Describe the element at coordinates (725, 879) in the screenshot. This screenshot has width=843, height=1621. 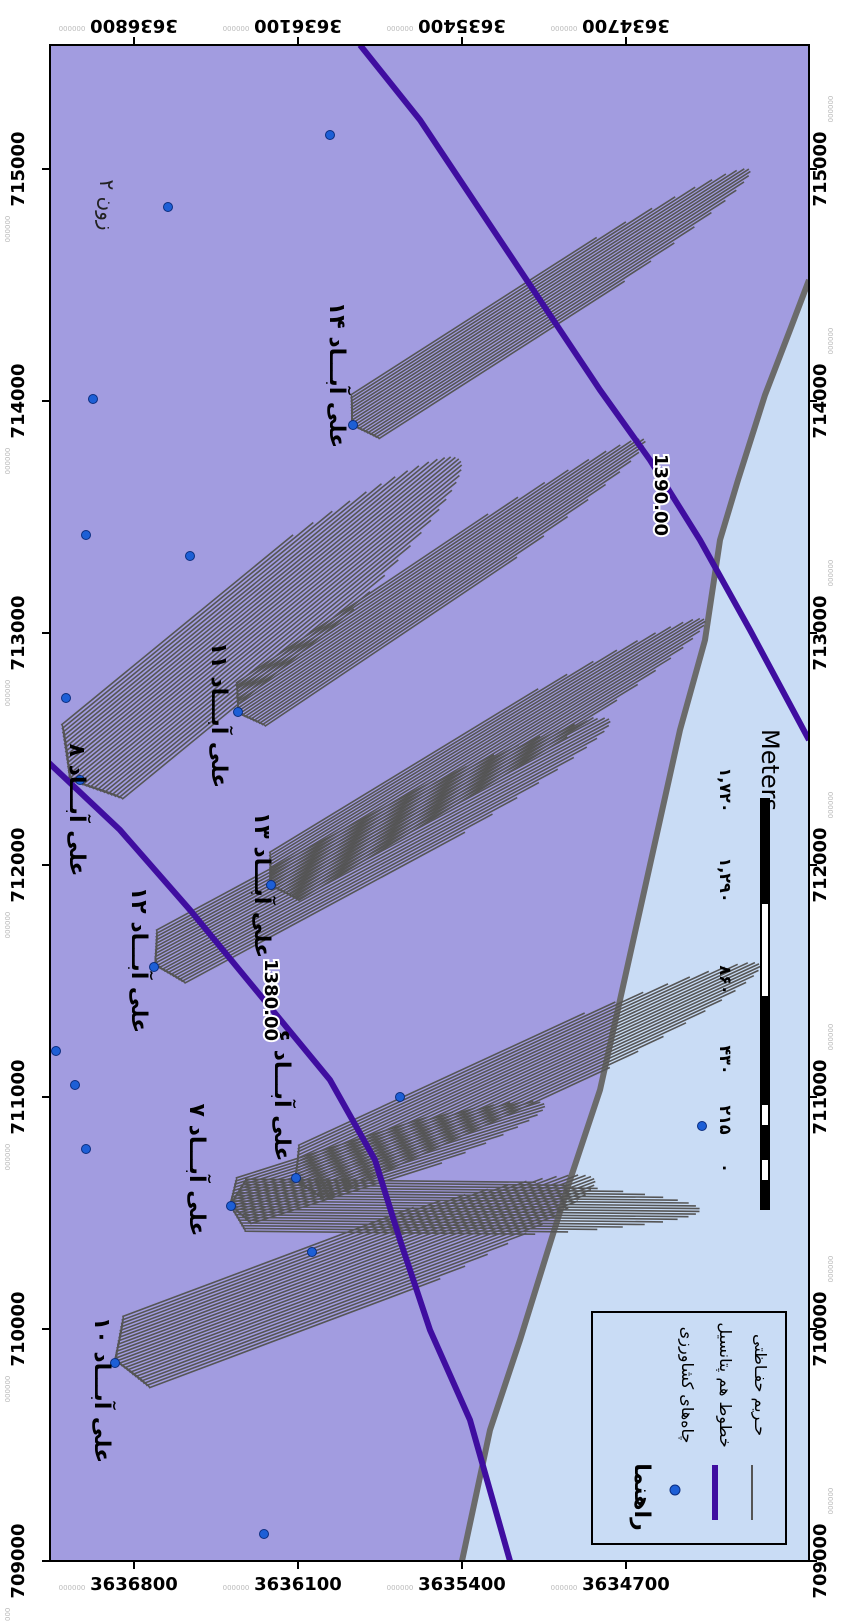
I see `scale-bar-tick-label: ۱,۲۹۰` at that location.